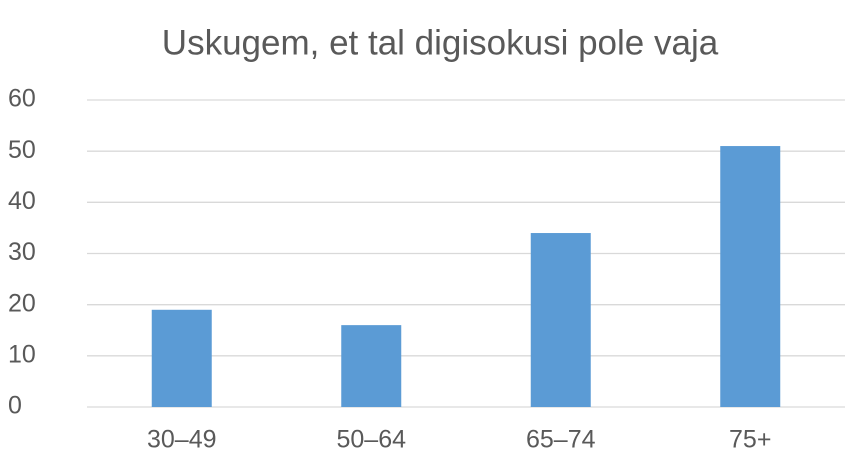 This screenshot has height=468, width=849. I want to click on y-tick-label: 10, so click(22, 354).